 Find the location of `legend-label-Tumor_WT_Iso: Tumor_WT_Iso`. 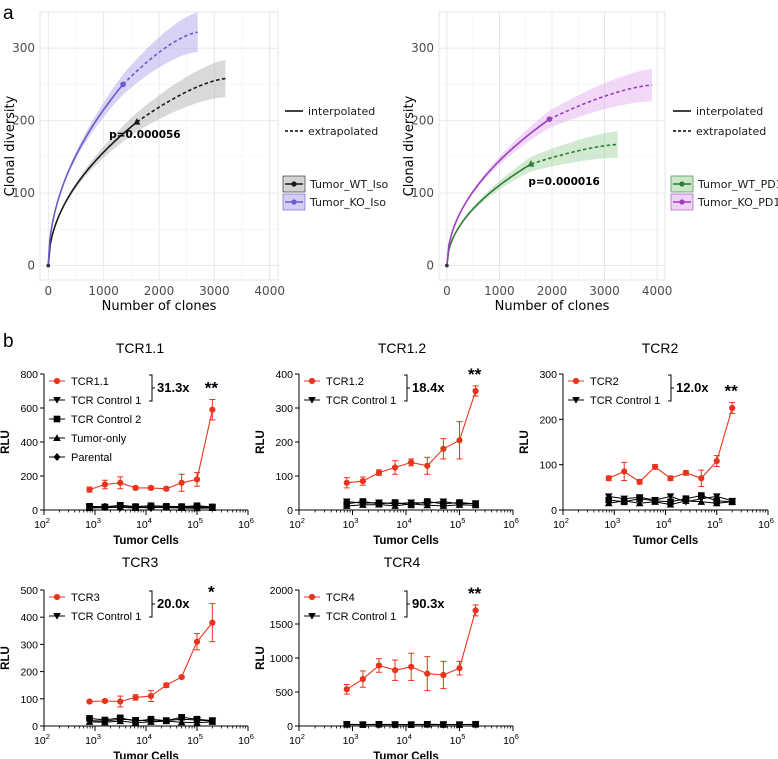

legend-label-Tumor_WT_Iso: Tumor_WT_Iso is located at coordinates (349, 184).